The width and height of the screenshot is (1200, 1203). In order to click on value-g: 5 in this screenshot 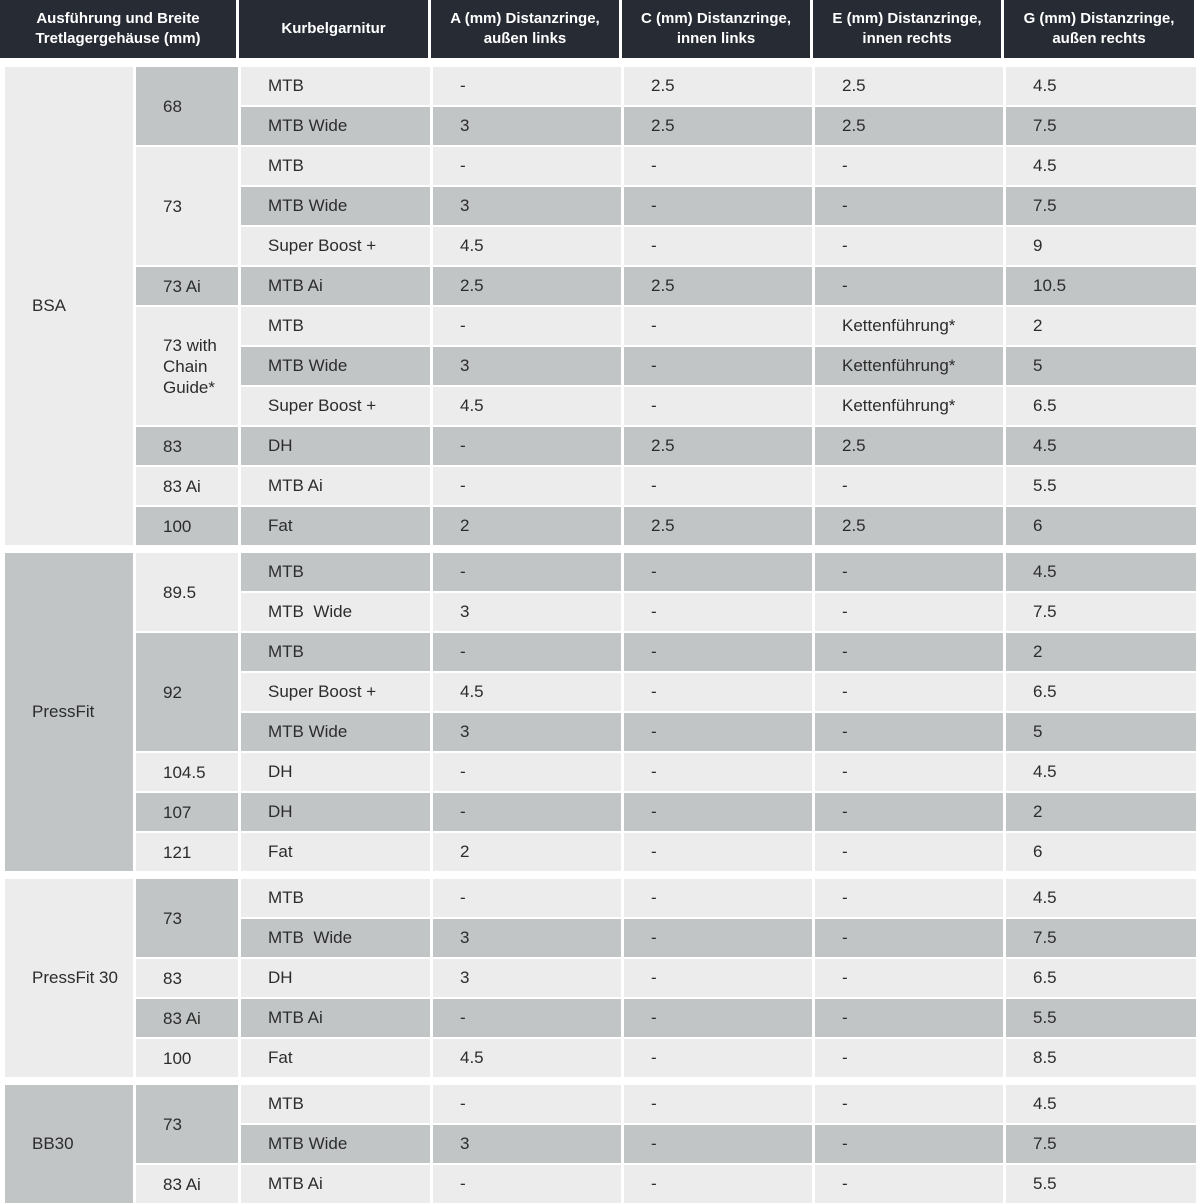, I will do `click(1101, 366)`.